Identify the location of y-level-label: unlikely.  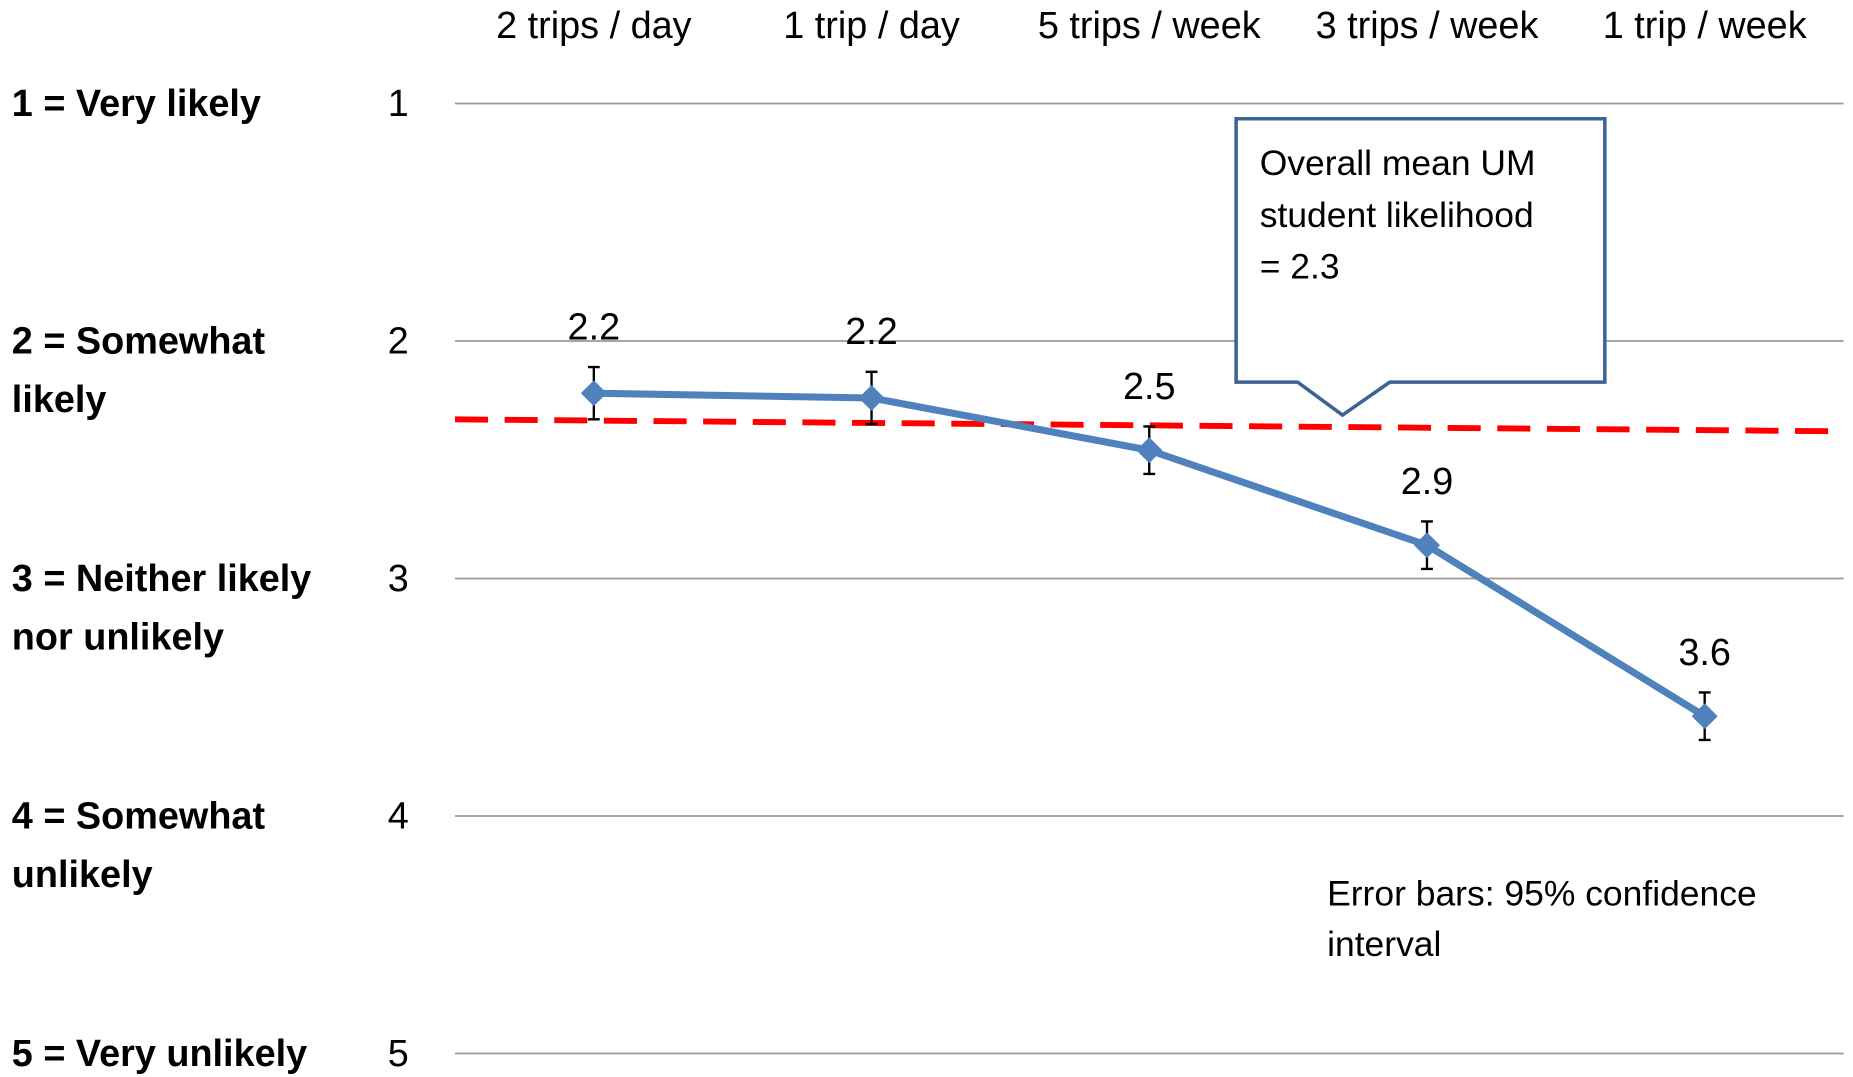
(82, 874).